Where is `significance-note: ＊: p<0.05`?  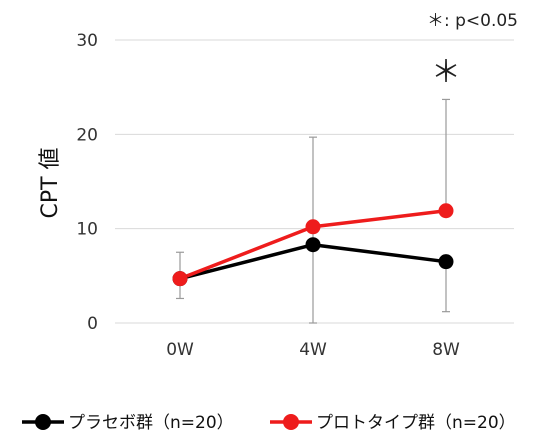
significance-note: ＊: p<0.05 is located at coordinates (472, 21).